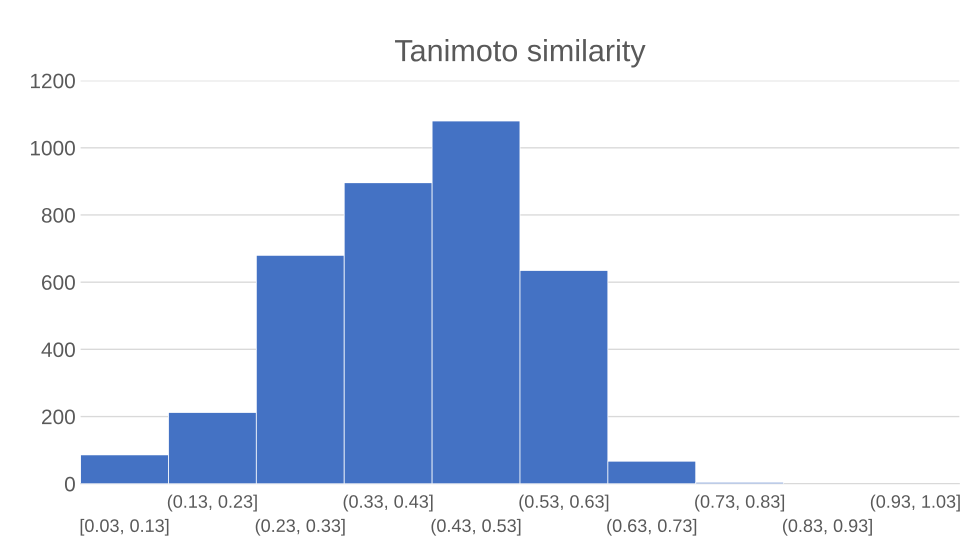 Image resolution: width=971 pixels, height=556 pixels. Describe the element at coordinates (563, 503) in the screenshot. I see `x-tick-label: (0.53, 0.63]` at that location.